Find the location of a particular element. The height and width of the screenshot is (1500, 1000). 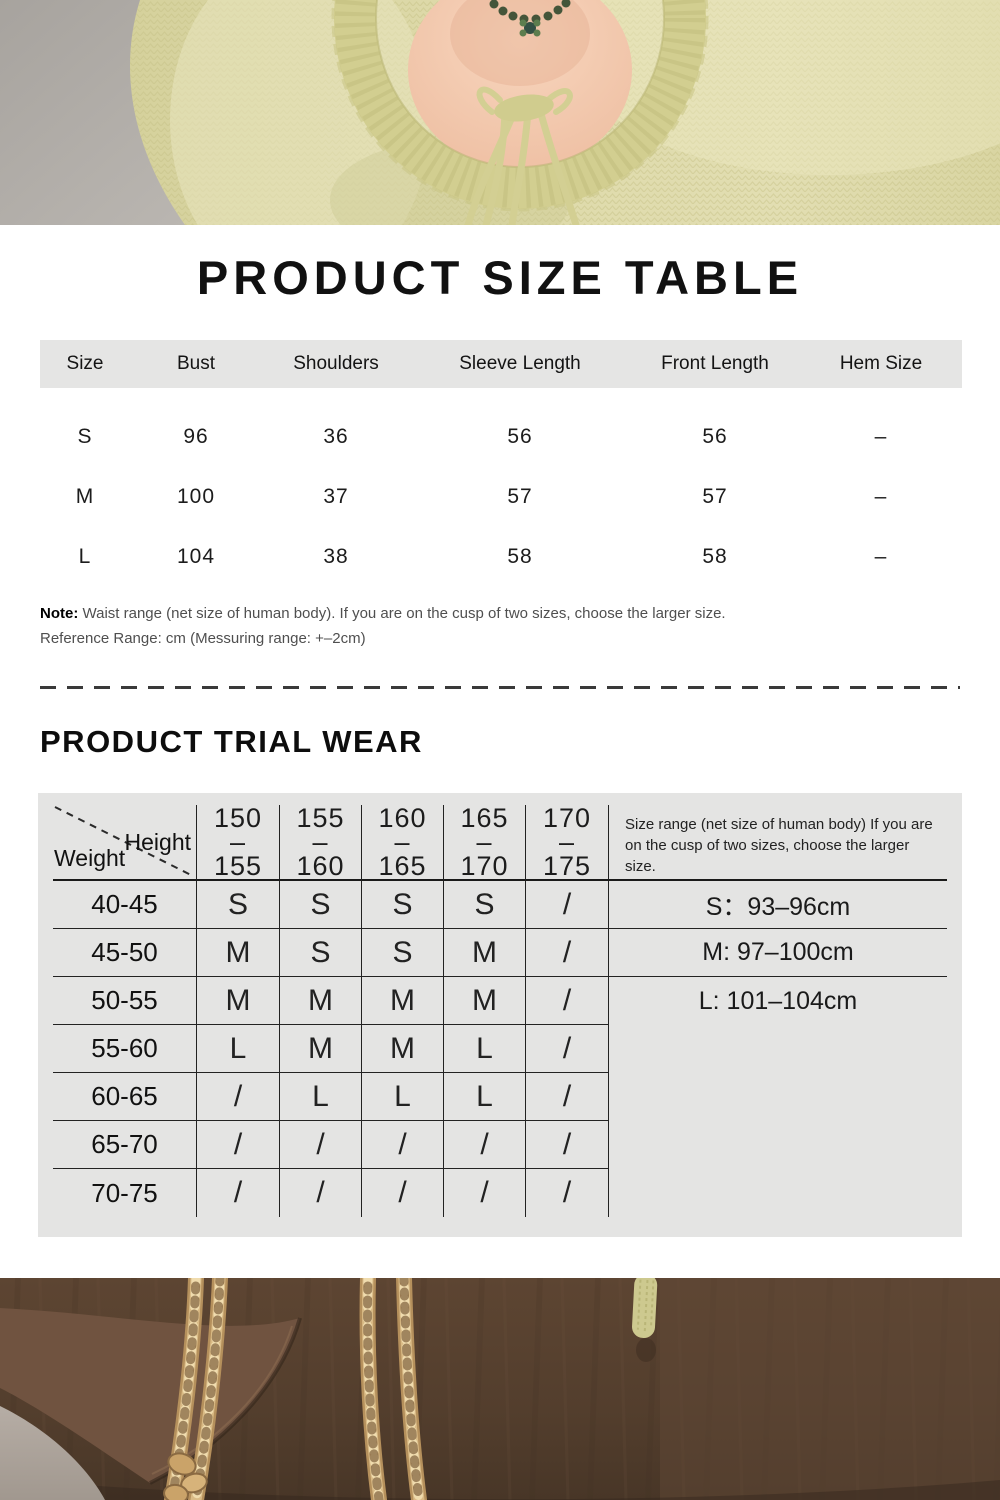

height-range: 160 – 165 is located at coordinates (403, 843).